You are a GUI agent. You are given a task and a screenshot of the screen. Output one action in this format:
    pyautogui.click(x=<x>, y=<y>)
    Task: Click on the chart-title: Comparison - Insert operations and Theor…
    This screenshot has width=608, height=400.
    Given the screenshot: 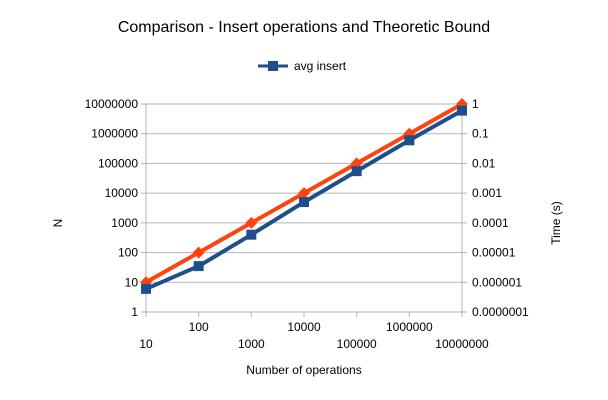 What is the action you would take?
    pyautogui.click(x=304, y=27)
    